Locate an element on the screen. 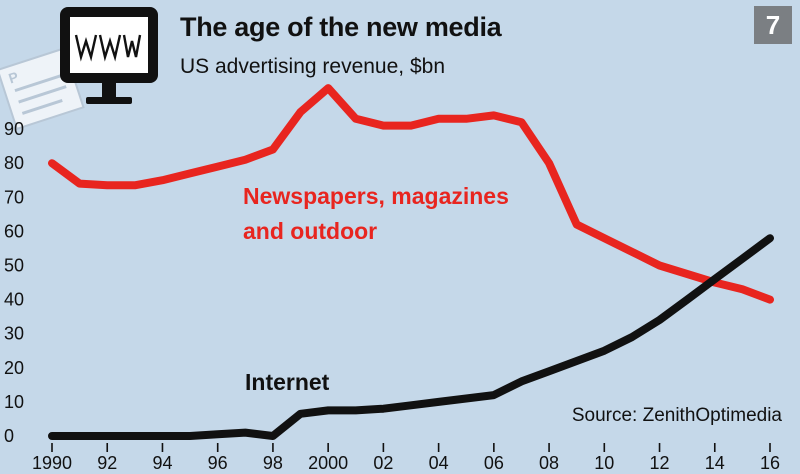  x-tick-label: 2000 is located at coordinates (328, 463).